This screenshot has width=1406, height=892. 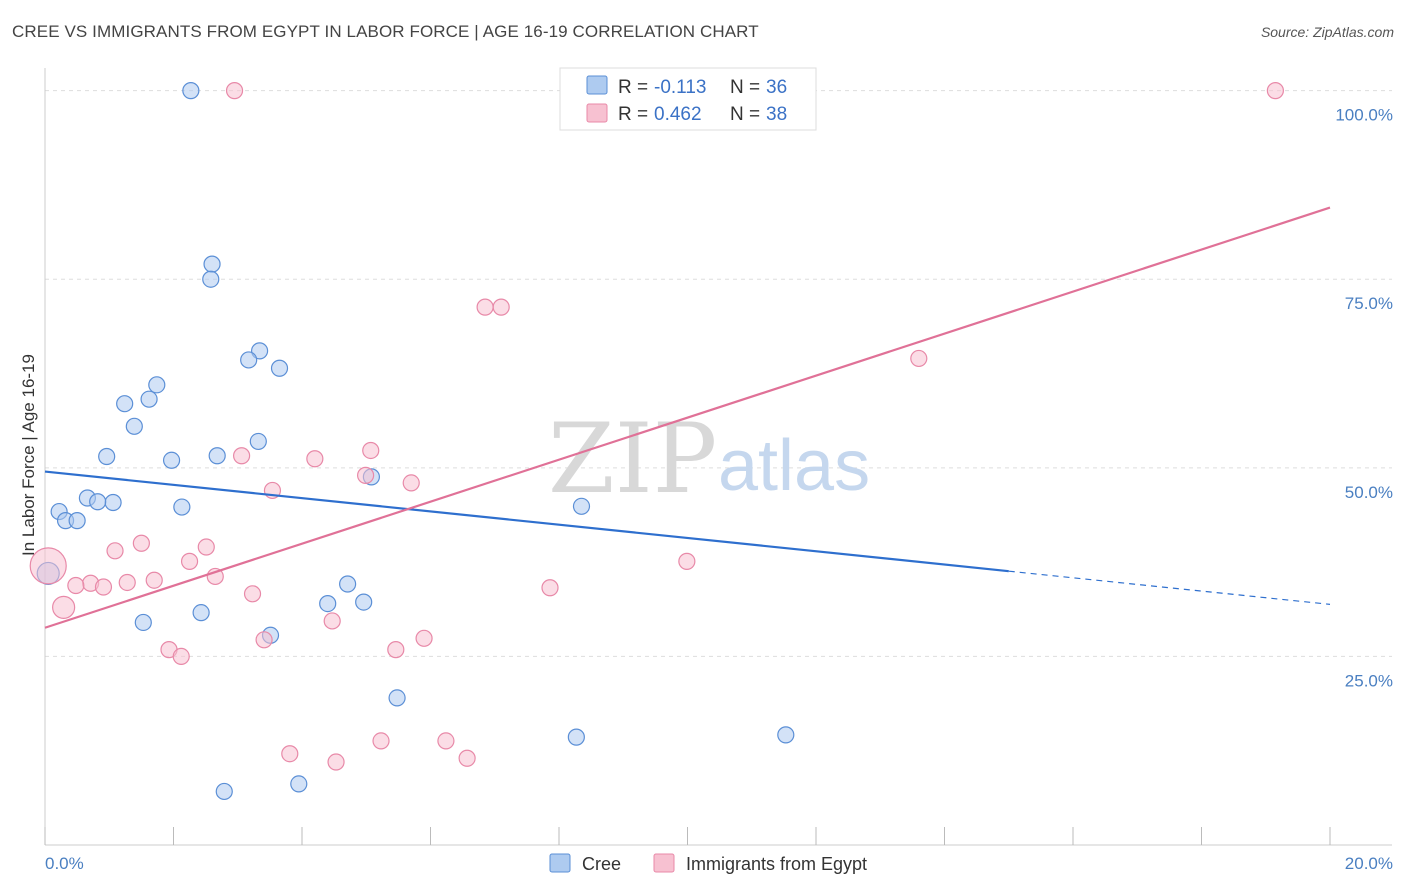 I want to click on cree-trend-line, so click(x=526, y=521).